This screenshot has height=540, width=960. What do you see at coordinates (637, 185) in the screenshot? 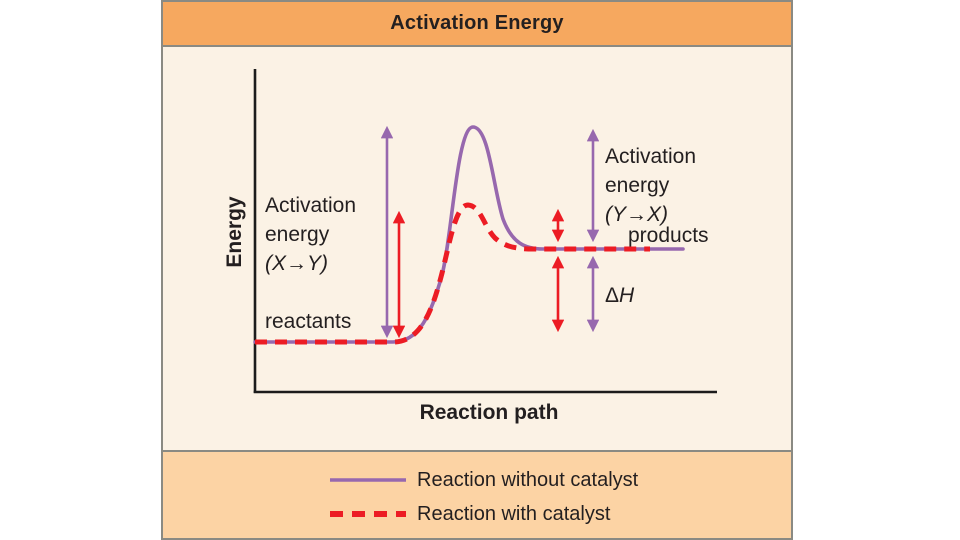
I see `reverse-activation-line2: energy` at bounding box center [637, 185].